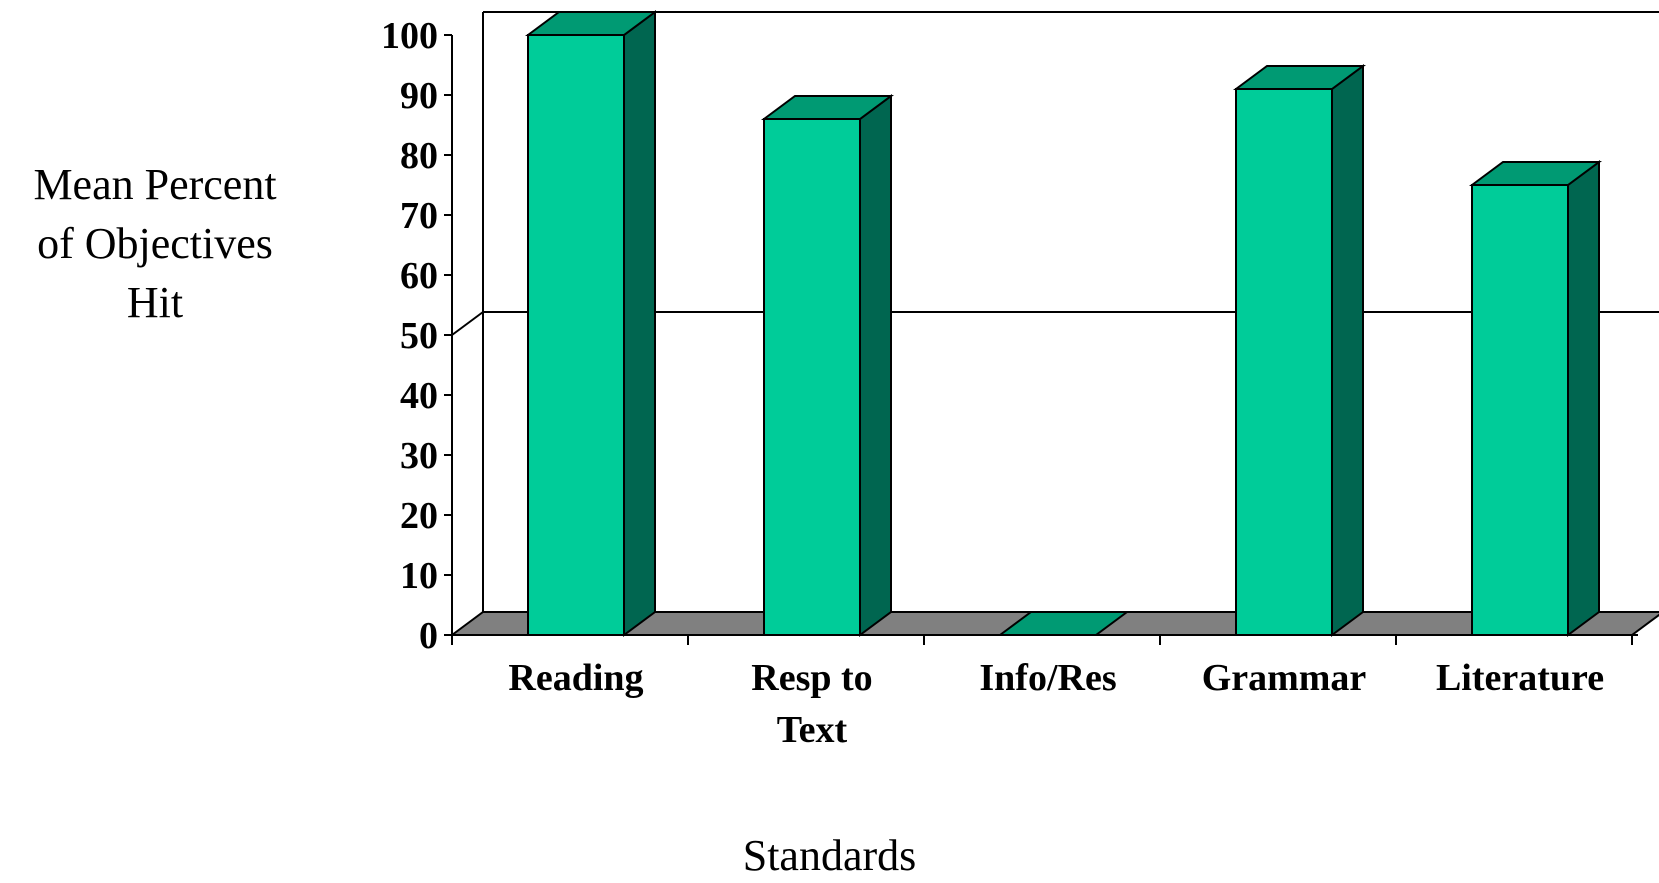 The width and height of the screenshot is (1659, 883). Describe the element at coordinates (1047, 678) in the screenshot. I see `x-tick-label: Info/Res` at that location.